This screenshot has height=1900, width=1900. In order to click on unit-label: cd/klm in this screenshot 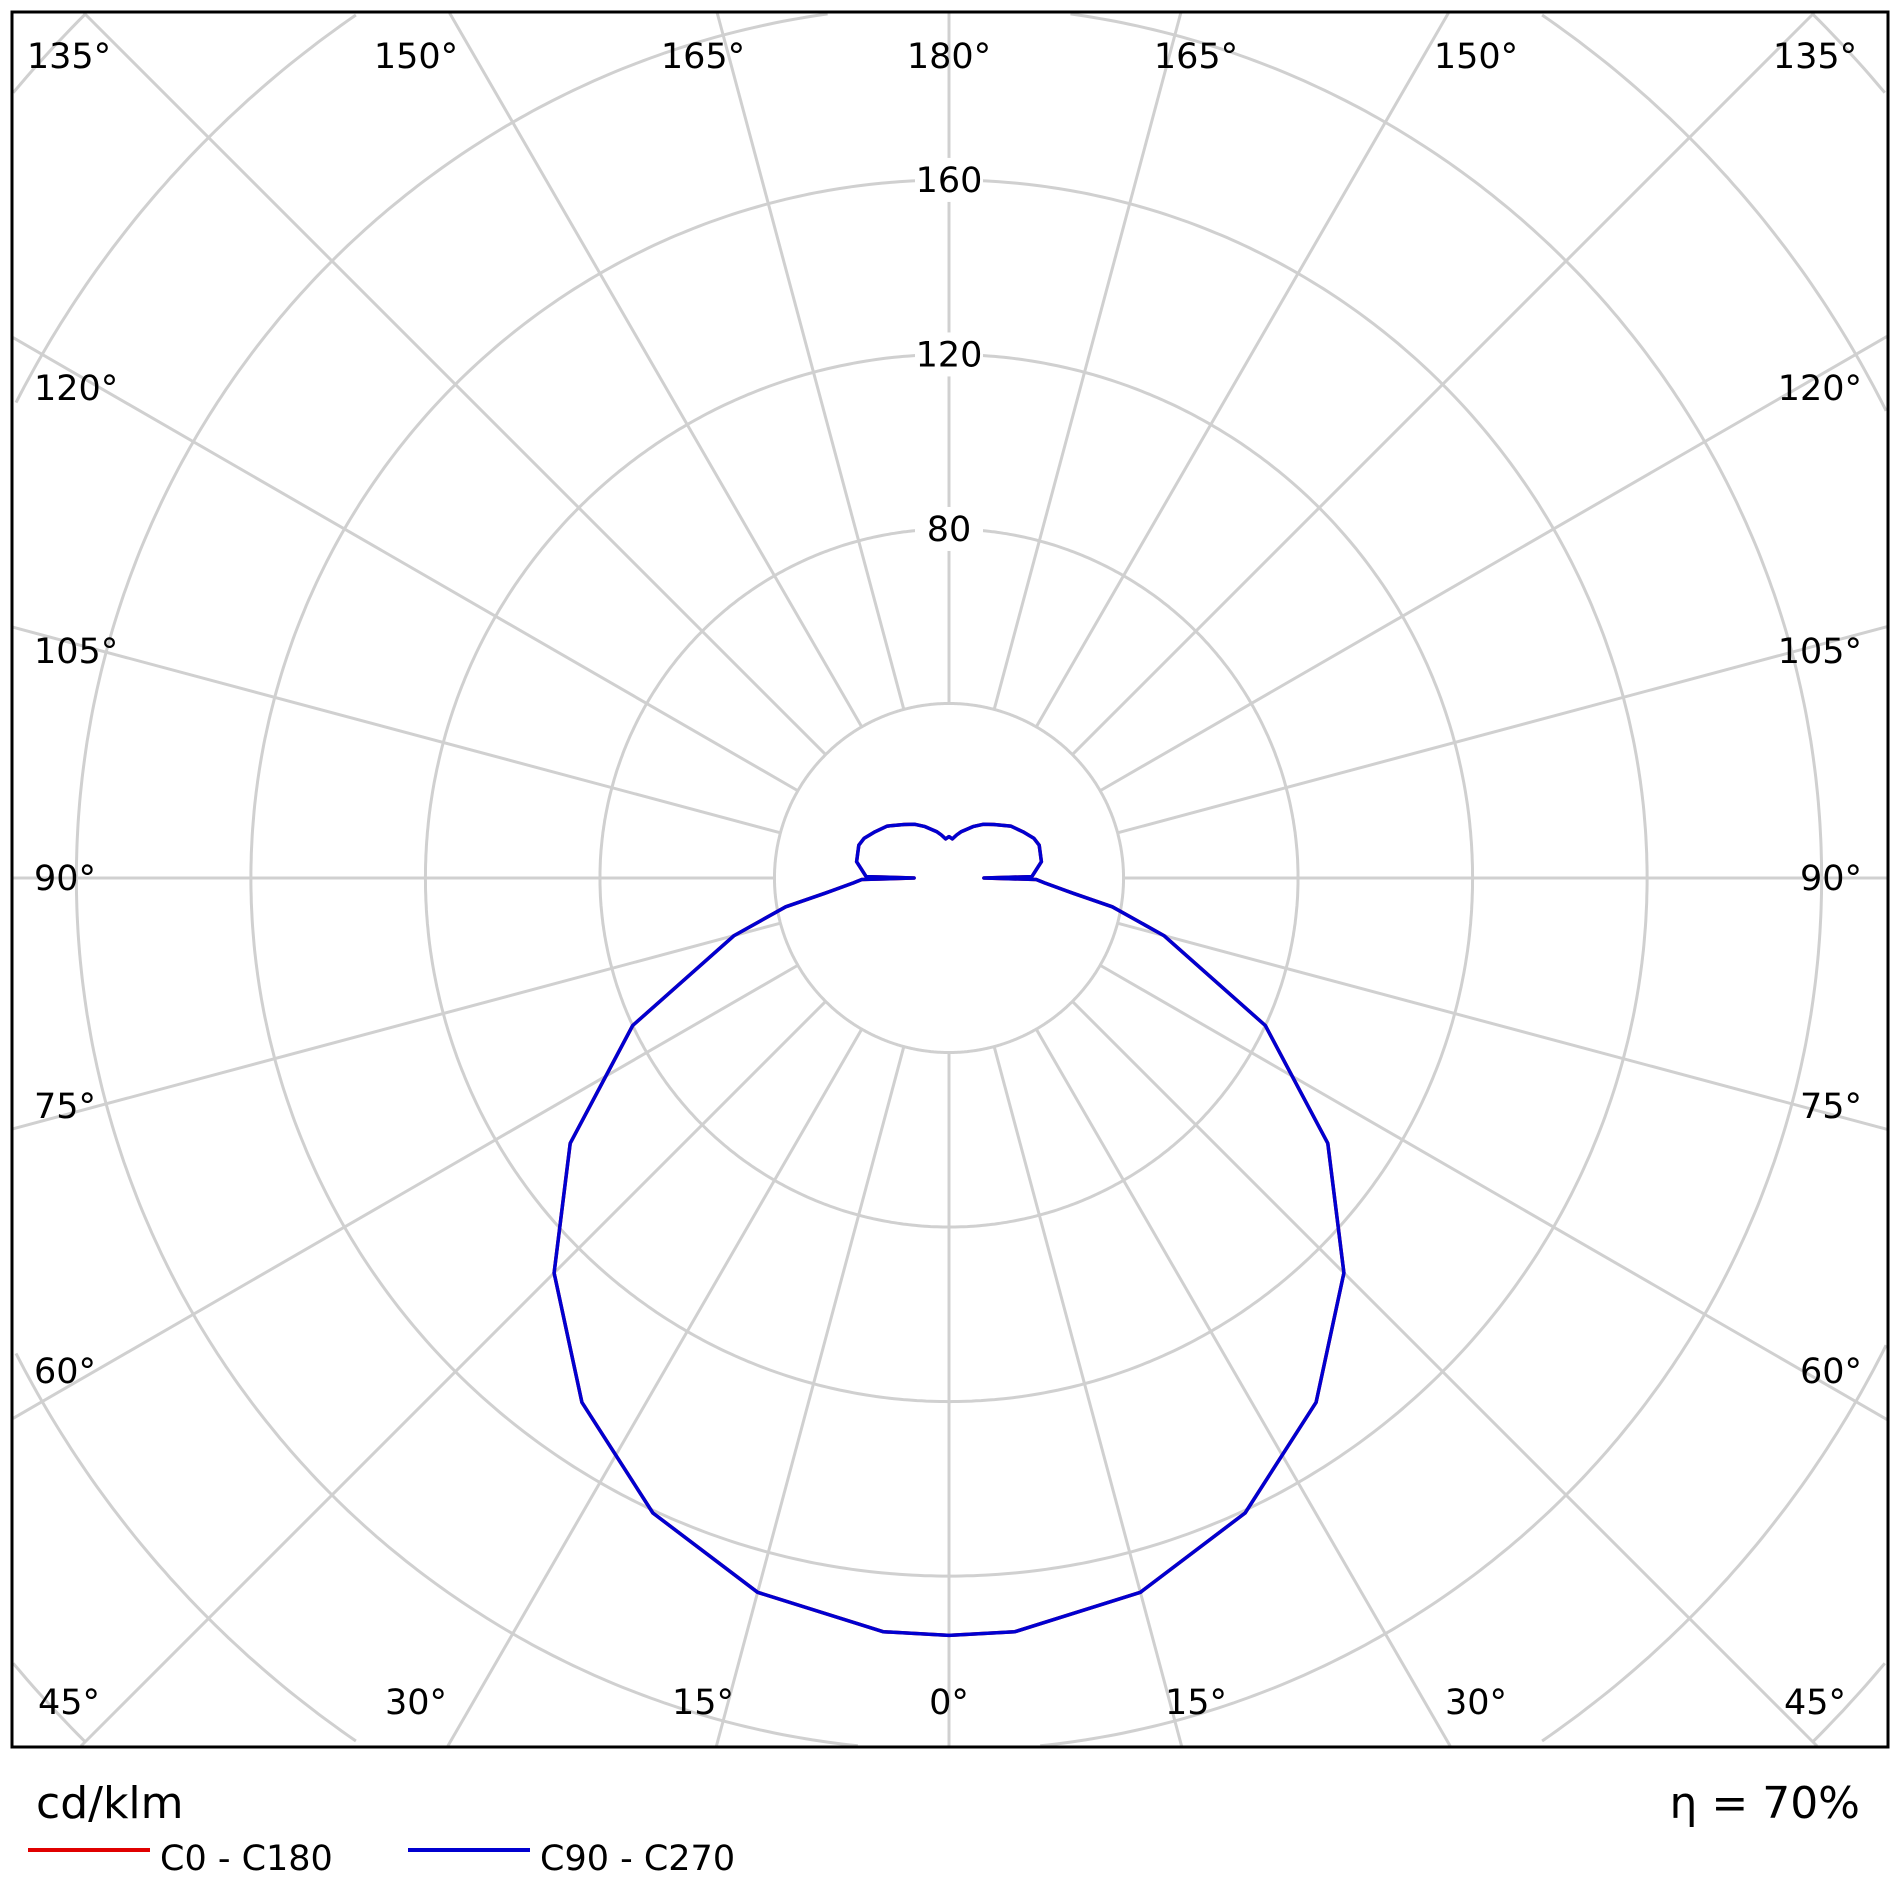, I will do `click(110, 1803)`.